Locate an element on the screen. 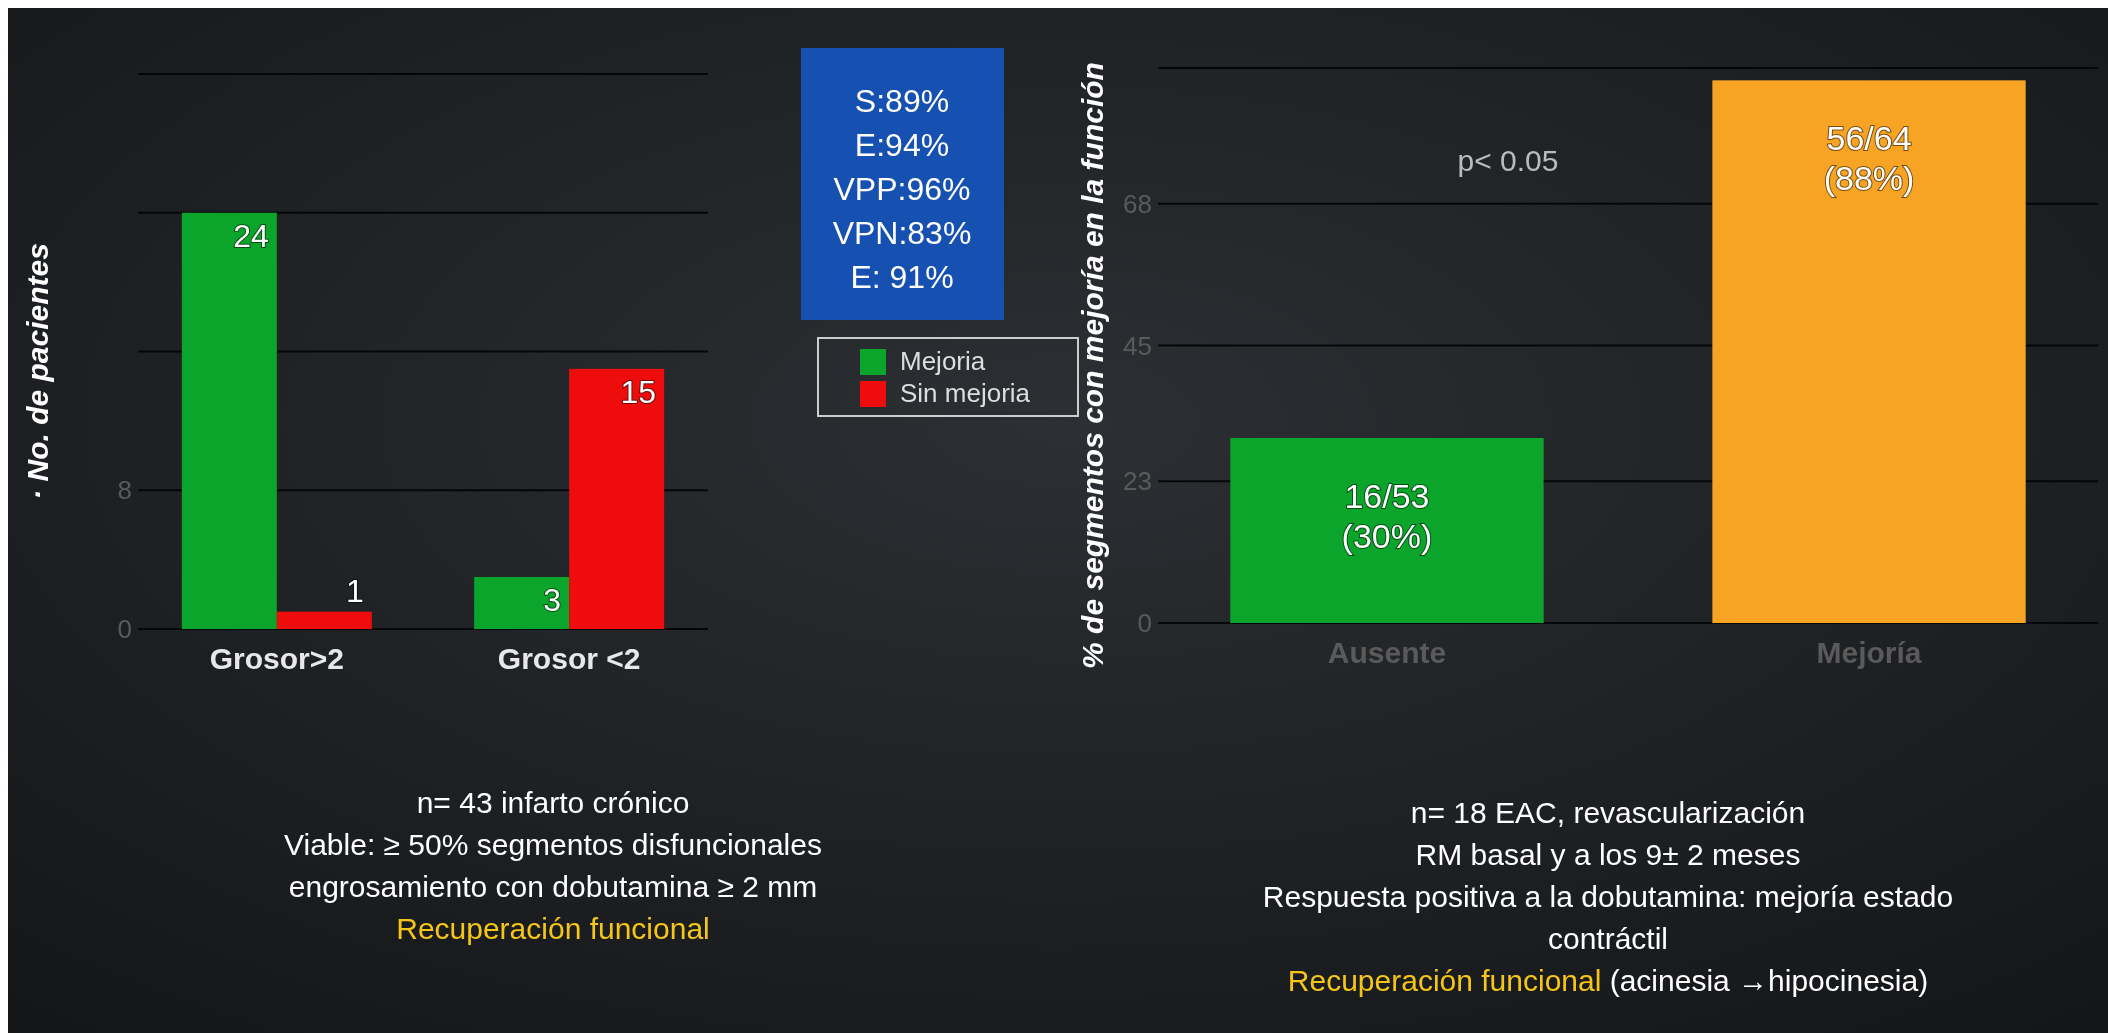 The height and width of the screenshot is (1033, 2108). annotation: p< 0.05 is located at coordinates (1508, 160).